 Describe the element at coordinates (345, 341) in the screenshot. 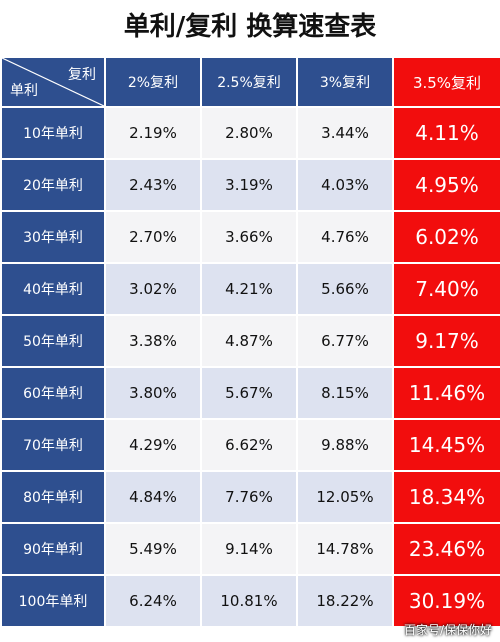

I see `value-cell: 6.77%` at that location.